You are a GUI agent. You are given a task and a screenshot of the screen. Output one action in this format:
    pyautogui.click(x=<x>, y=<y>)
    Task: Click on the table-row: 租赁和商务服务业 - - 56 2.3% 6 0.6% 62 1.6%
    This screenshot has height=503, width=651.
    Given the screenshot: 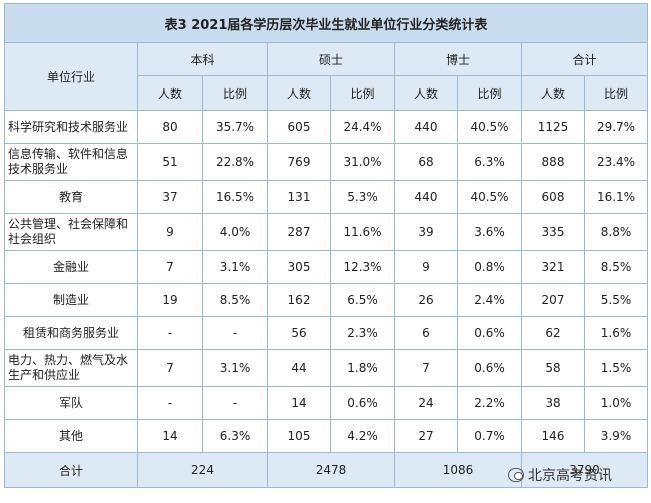 What is the action you would take?
    pyautogui.click(x=326, y=333)
    